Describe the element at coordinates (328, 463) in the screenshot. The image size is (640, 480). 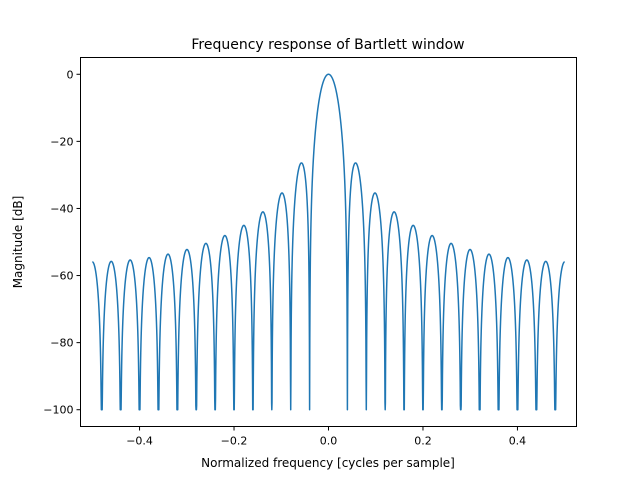
I see `x-axis-label: Normalized frequency [cycles per sample]` at that location.